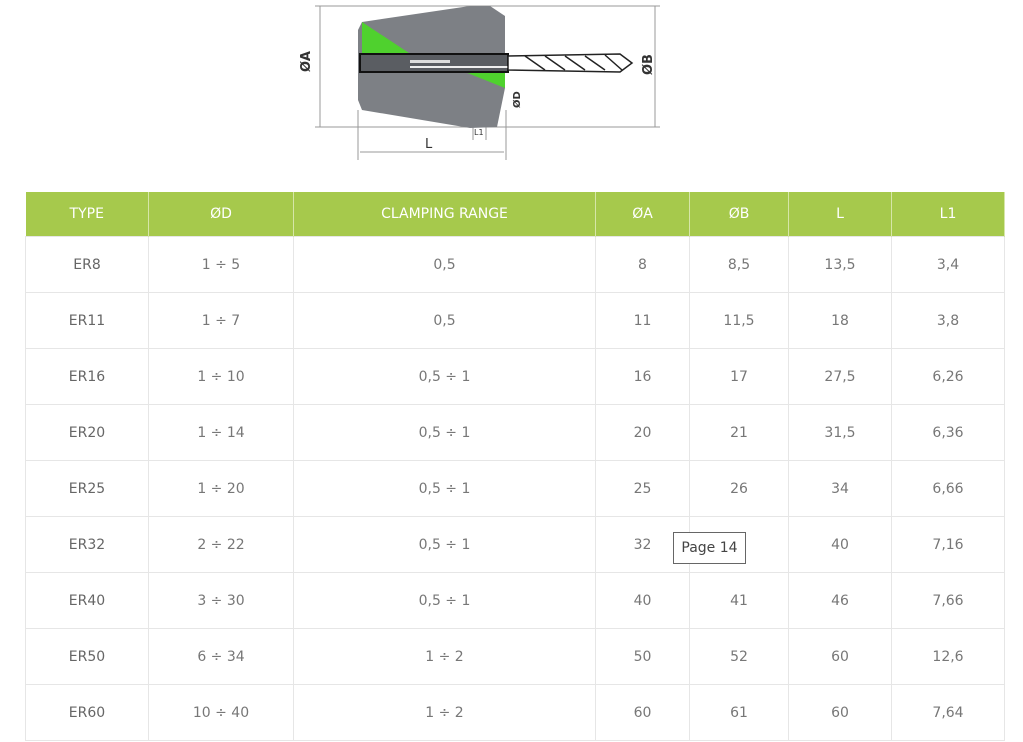 This screenshot has width=1023, height=742. What do you see at coordinates (709, 548) in the screenshot?
I see `page-tooltip: Page 14` at bounding box center [709, 548].